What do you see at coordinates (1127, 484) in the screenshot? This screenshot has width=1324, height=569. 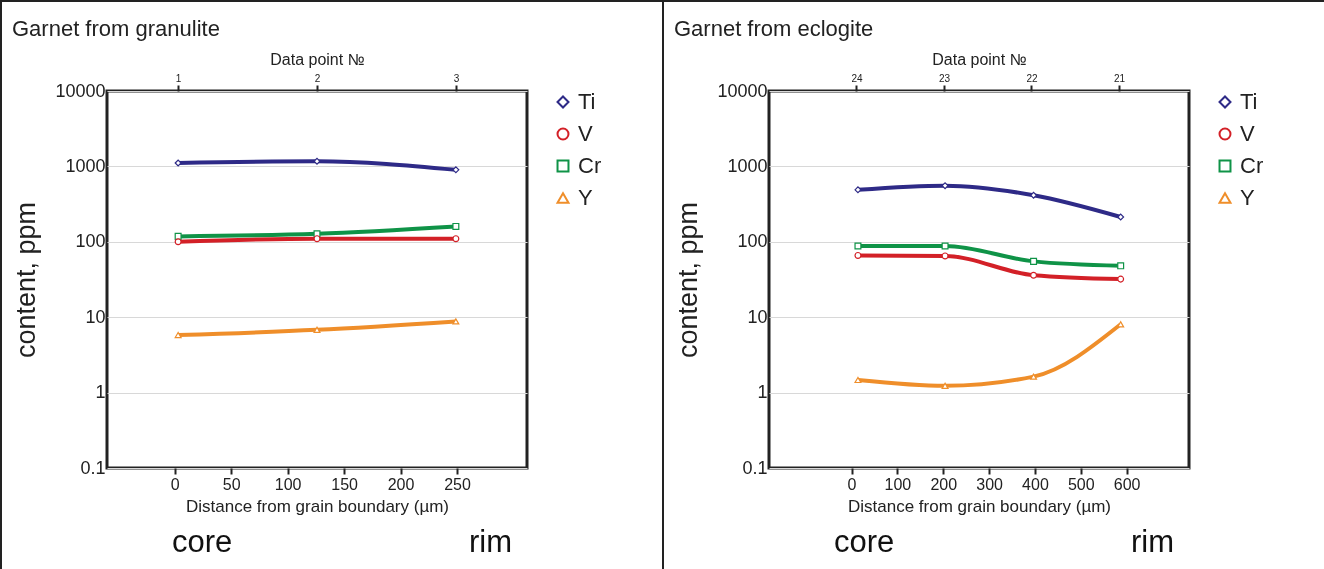 I see `x-tick-label: 600` at bounding box center [1127, 484].